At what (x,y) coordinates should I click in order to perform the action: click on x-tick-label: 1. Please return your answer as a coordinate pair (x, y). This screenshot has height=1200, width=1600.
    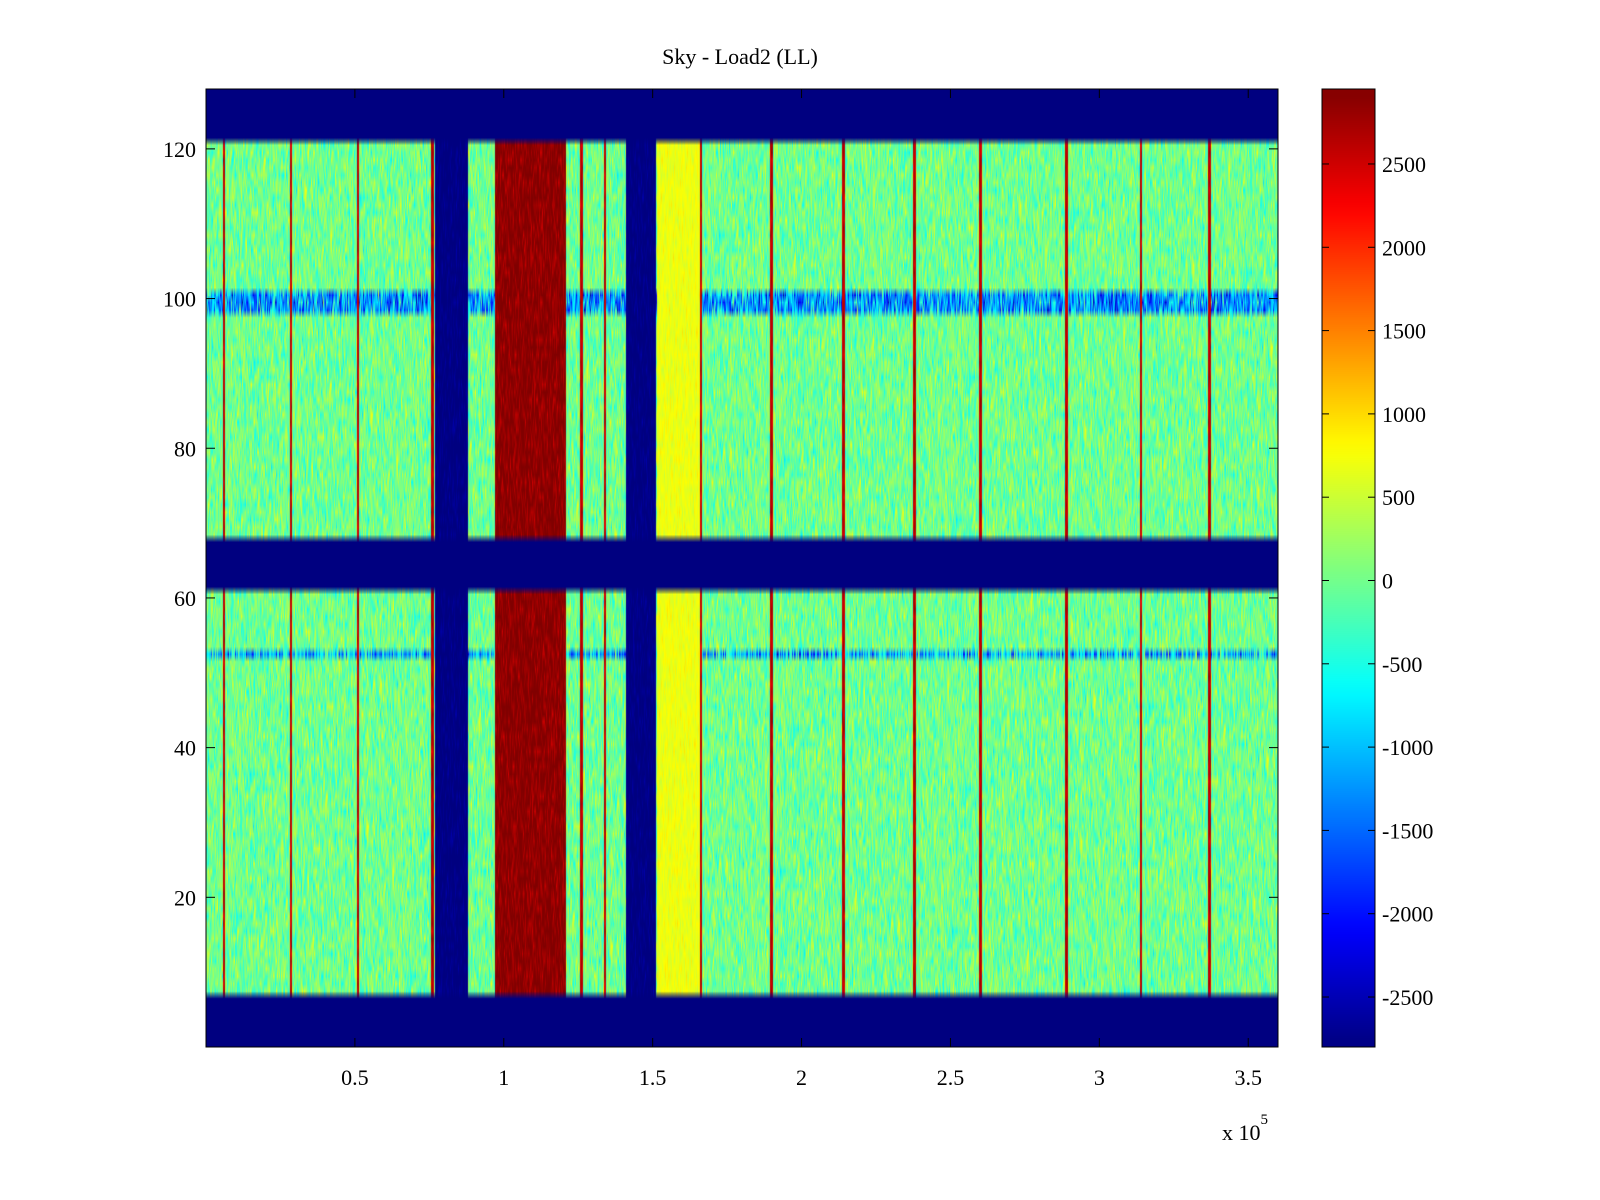
    Looking at the image, I should click on (503, 1077).